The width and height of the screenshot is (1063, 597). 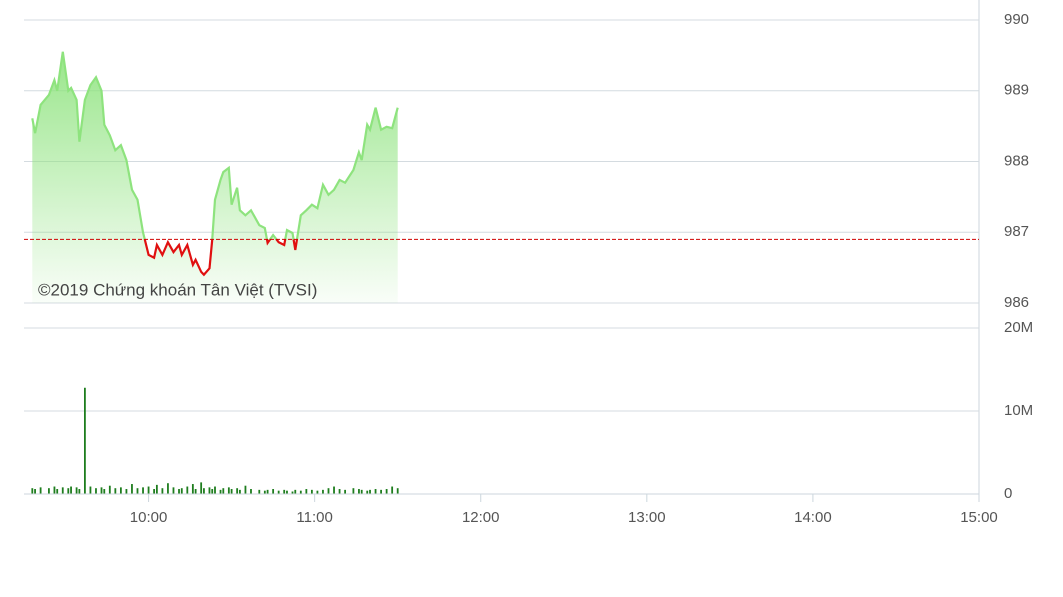 What do you see at coordinates (979, 517) in the screenshot?
I see `x-tick-label: 15:00` at bounding box center [979, 517].